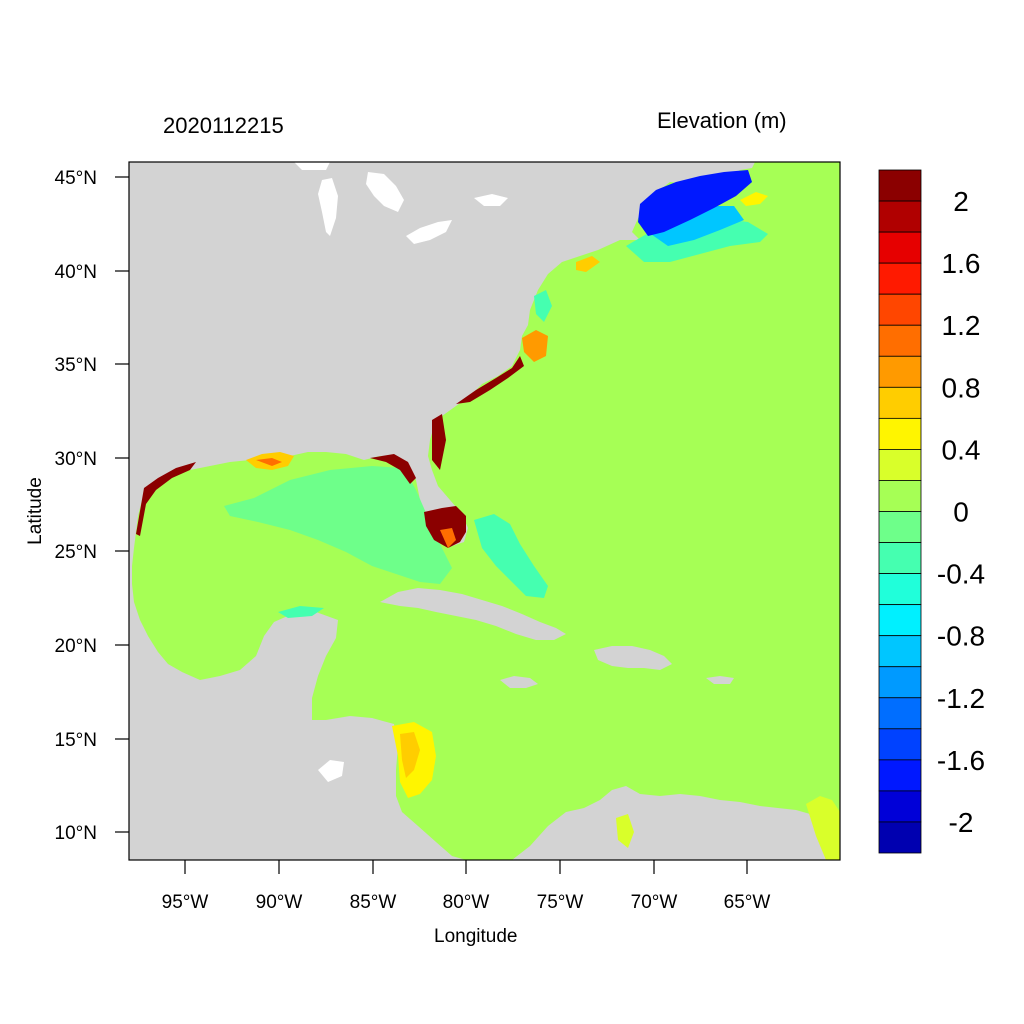 The height and width of the screenshot is (1024, 1024). I want to click on longitude-ticks: 95°W 90°W 85°W 80°W 75°W 70°W 65°W, so click(466, 886).